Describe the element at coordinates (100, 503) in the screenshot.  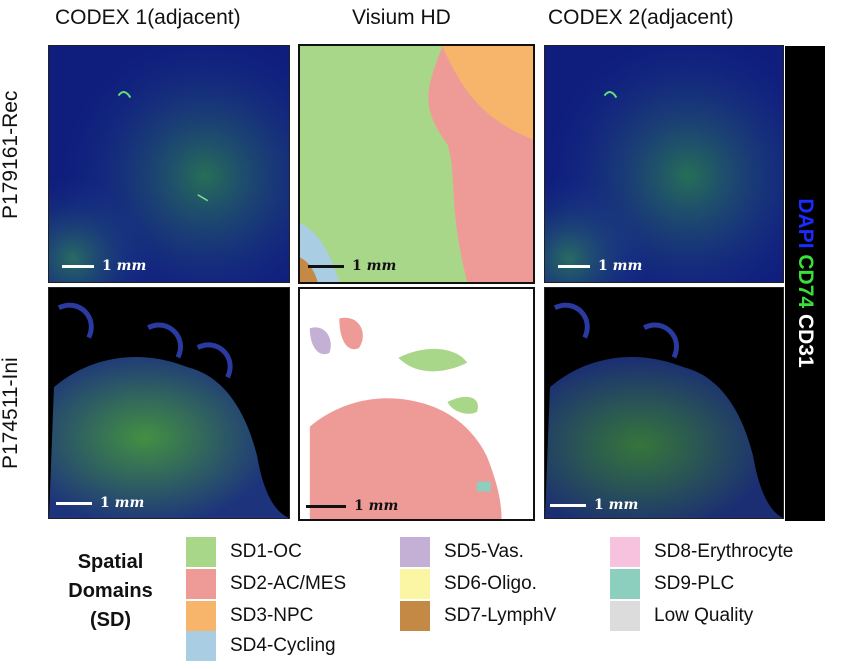
I see `scalebar-codex1-ini: 1 mm` at that location.